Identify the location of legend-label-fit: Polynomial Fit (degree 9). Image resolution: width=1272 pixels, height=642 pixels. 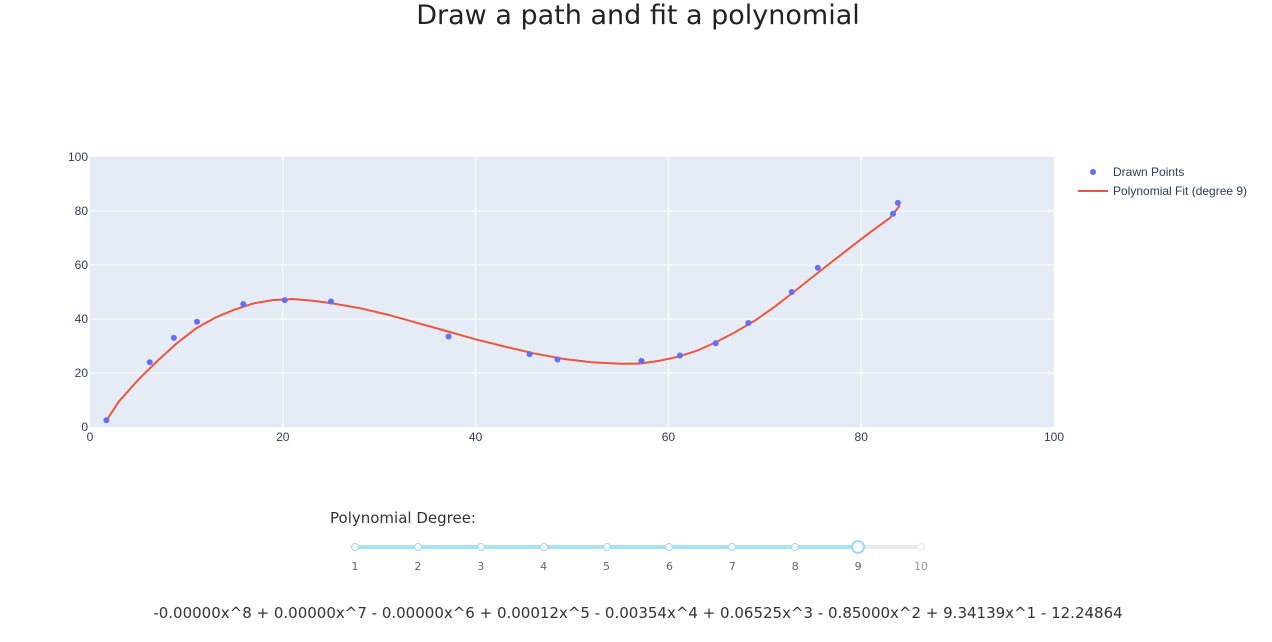
(1180, 191).